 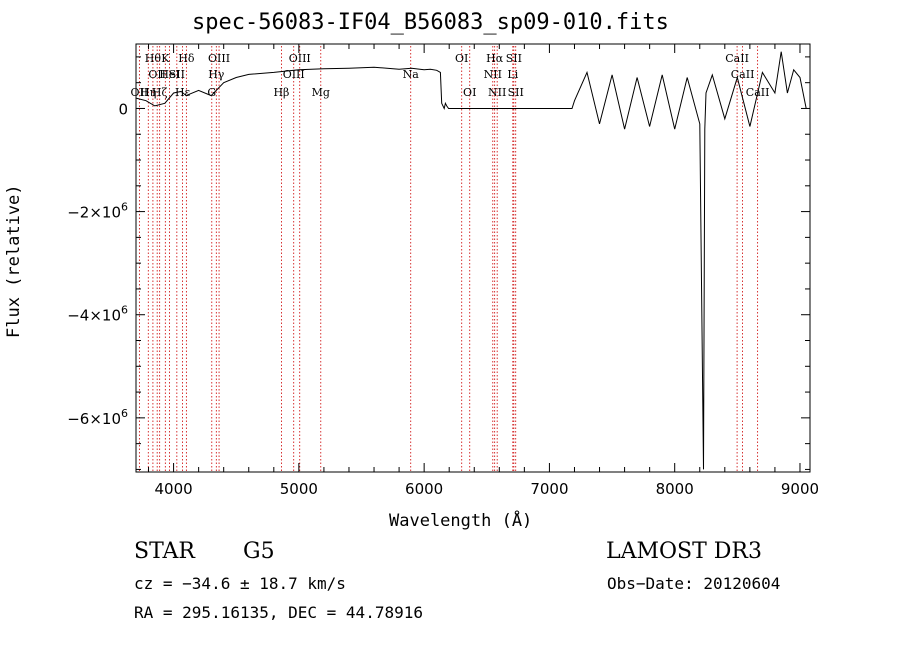 I want to click on line-label-27: CaII, so click(x=743, y=74).